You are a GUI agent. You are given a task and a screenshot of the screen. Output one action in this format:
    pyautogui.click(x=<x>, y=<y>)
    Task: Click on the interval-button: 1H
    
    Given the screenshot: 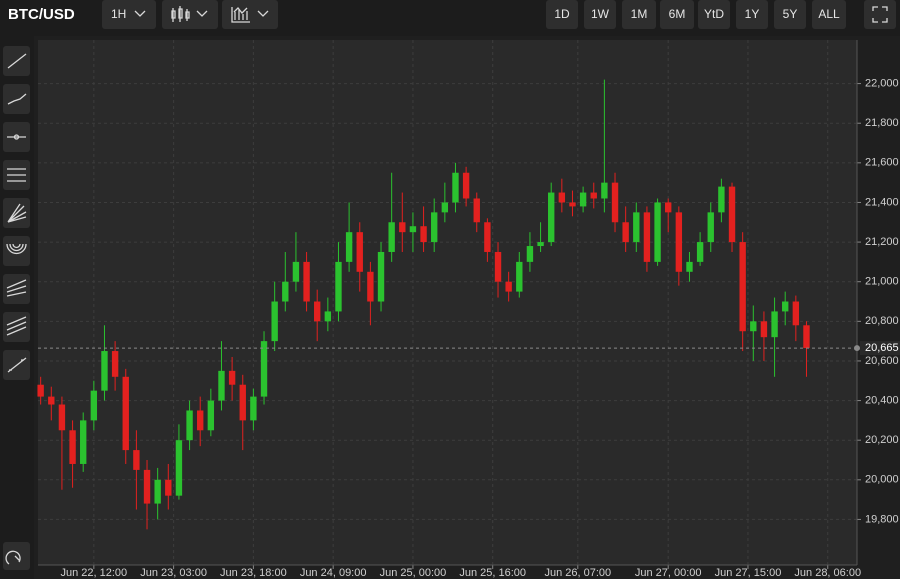 What is the action you would take?
    pyautogui.click(x=129, y=14)
    